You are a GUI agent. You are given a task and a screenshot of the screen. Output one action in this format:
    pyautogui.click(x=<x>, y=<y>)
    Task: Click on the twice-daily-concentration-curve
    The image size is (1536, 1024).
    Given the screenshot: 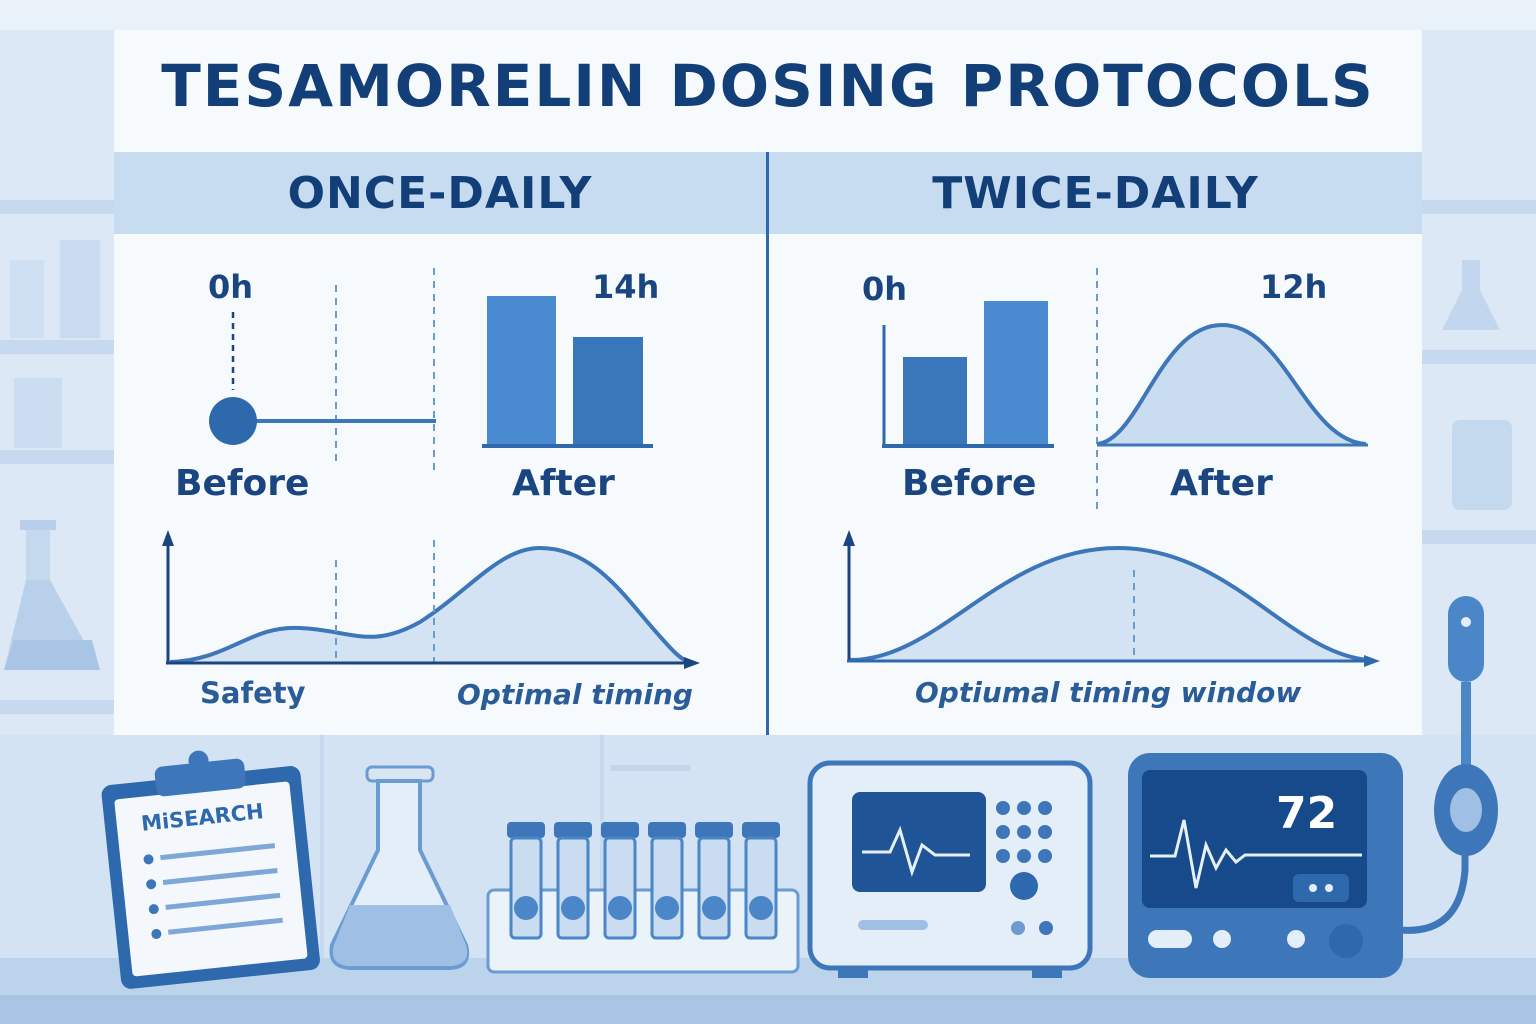 What is the action you would take?
    pyautogui.click(x=1111, y=598)
    